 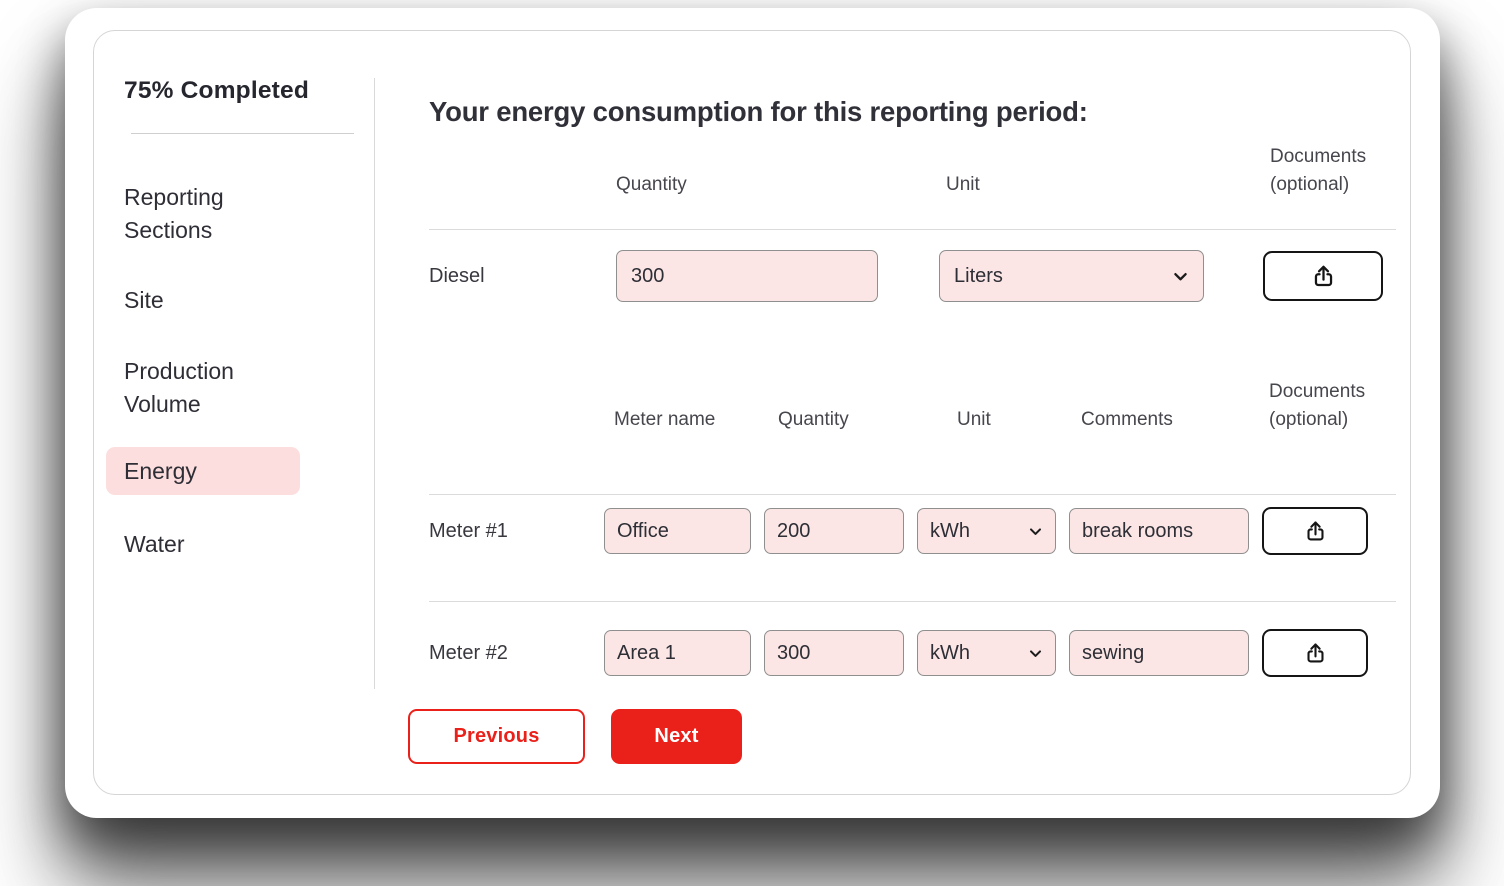 I want to click on diesel-upload-button, so click(x=1323, y=276).